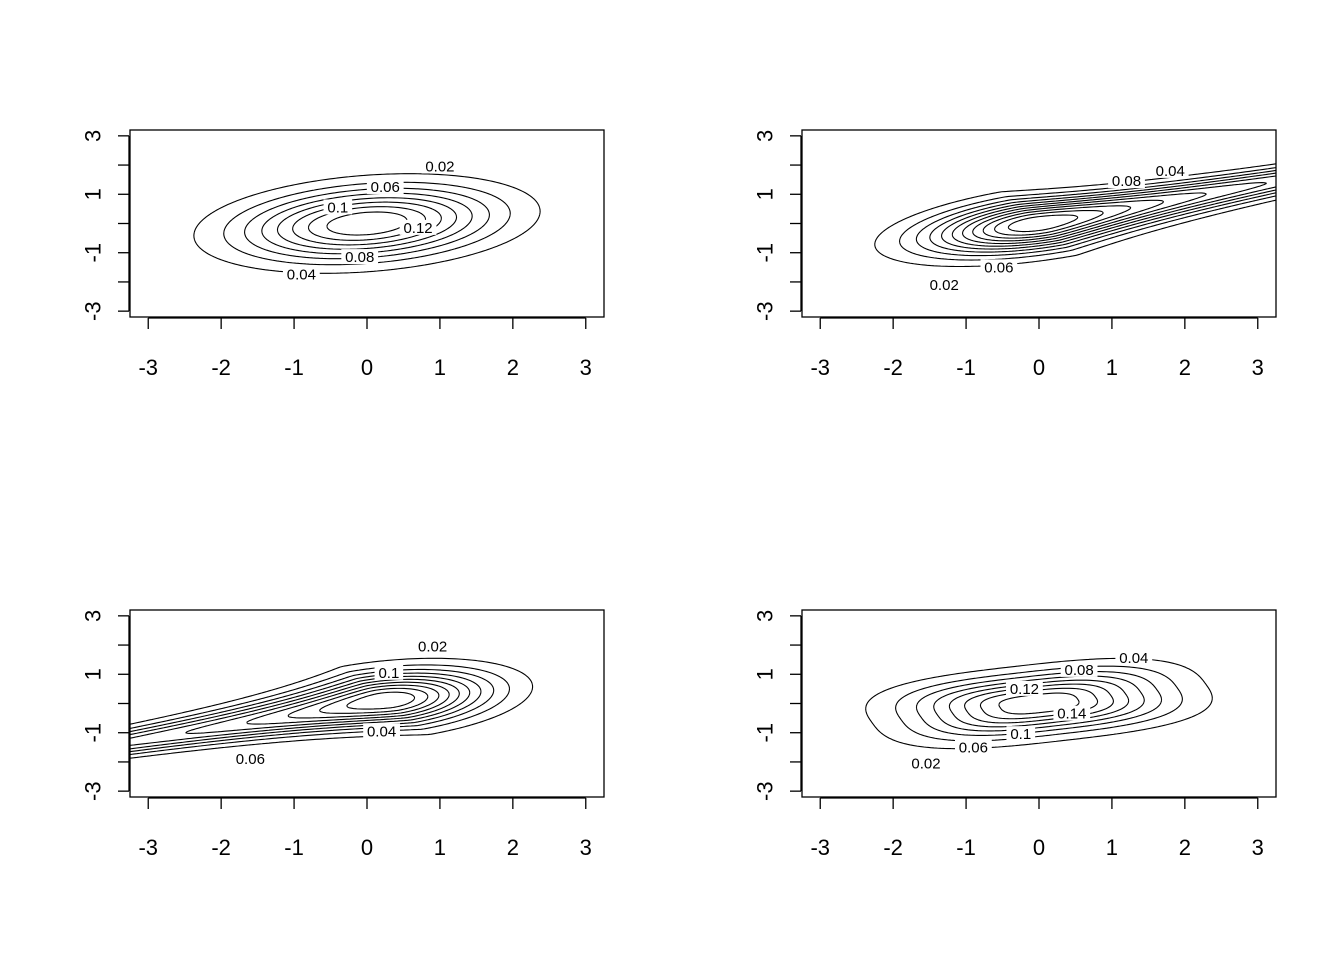 Image resolution: width=1344 pixels, height=960 pixels. I want to click on panel-bottom-left: 0.02 0.1 0.04 0.06 -3 -2 -1 0 1 2 3 -3 -1 1 3, so click(343, 734).